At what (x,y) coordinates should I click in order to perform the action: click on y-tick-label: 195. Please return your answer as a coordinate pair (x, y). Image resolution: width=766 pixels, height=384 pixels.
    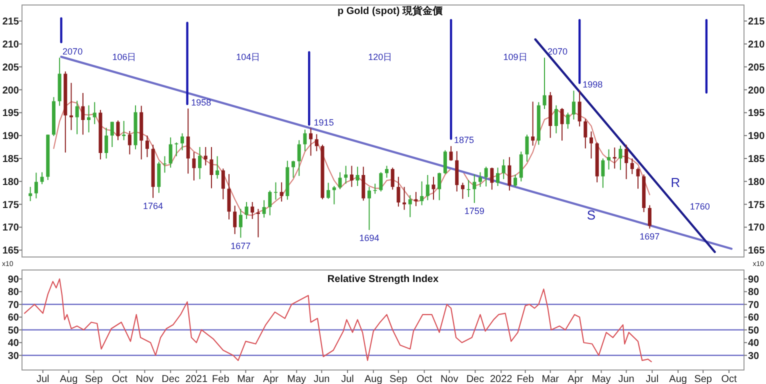
    Looking at the image, I should click on (11, 114).